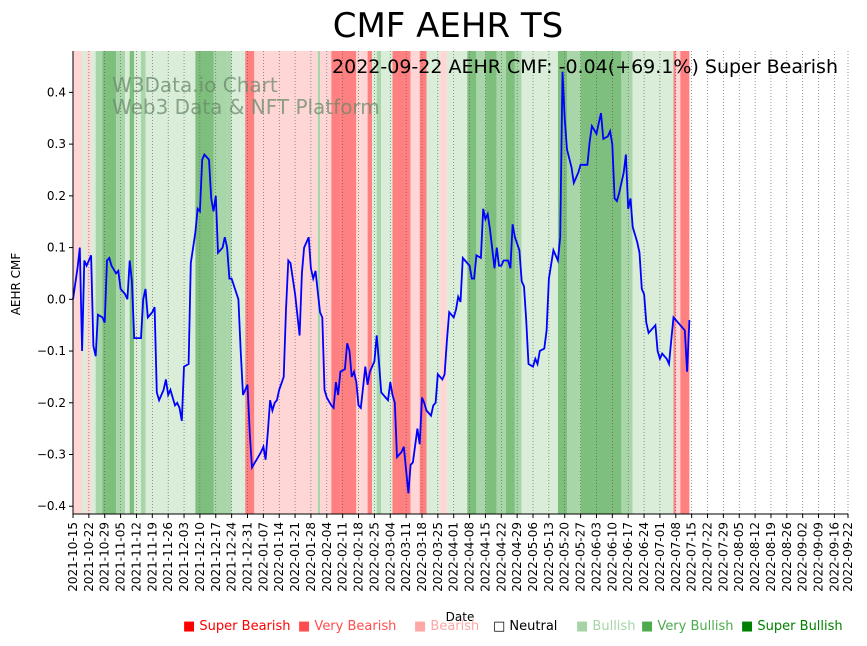 The height and width of the screenshot is (646, 867). Describe the element at coordinates (771, 557) in the screenshot. I see `x-tick-label: 2022-08-19` at that location.